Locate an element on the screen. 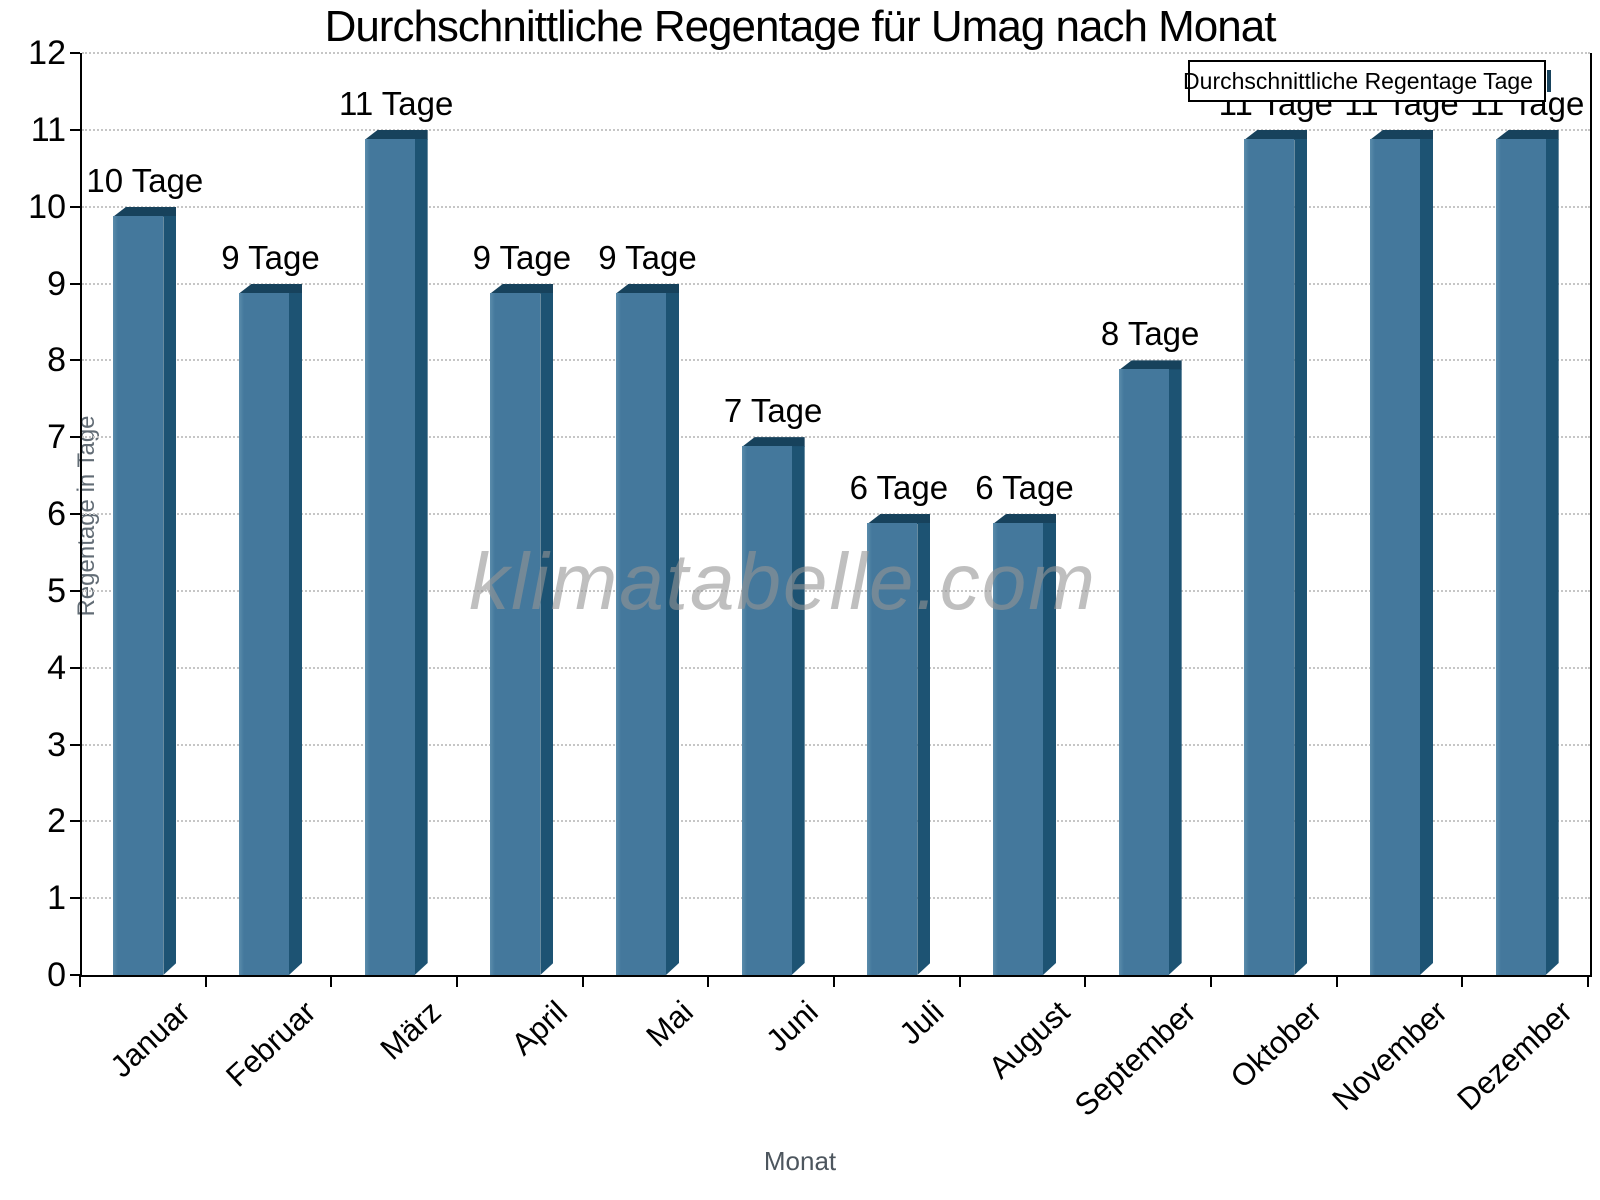  x-tick-label: August is located at coordinates (1029, 1040).